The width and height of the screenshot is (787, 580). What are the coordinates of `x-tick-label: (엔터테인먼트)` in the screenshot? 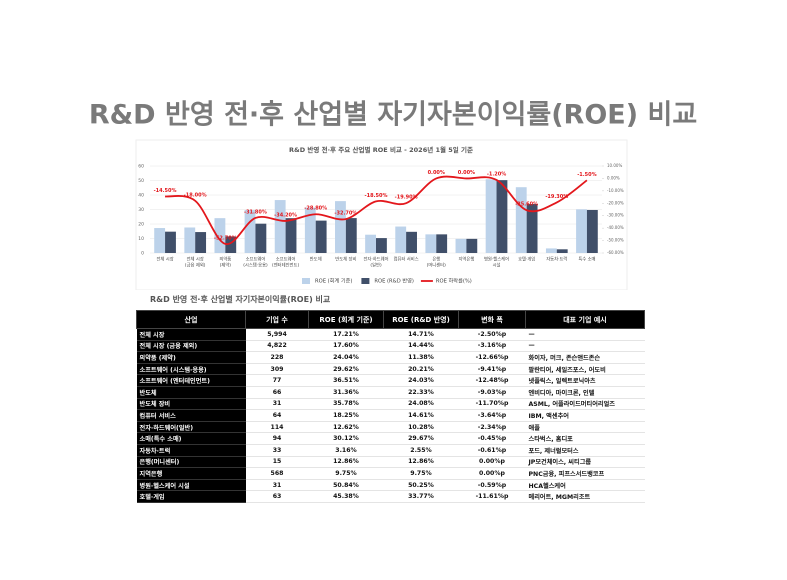 It's located at (285, 265).